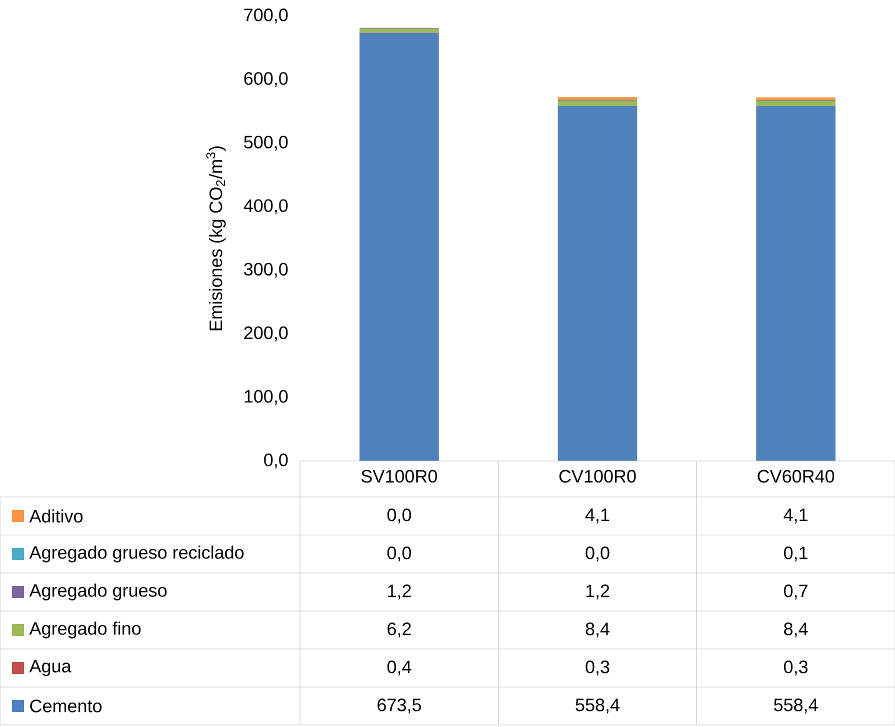  Describe the element at coordinates (266, 270) in the screenshot. I see `y-tick-label: 300,0` at that location.